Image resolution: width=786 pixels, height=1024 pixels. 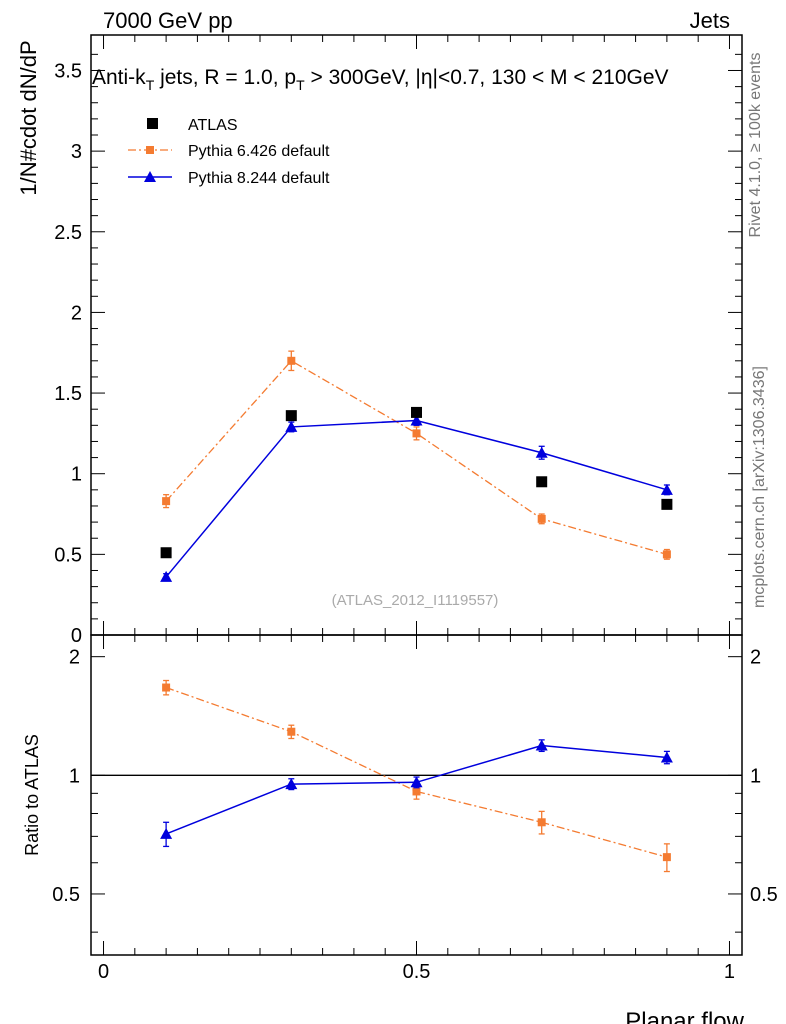 I want to click on header-right: Jets, so click(x=710, y=20).